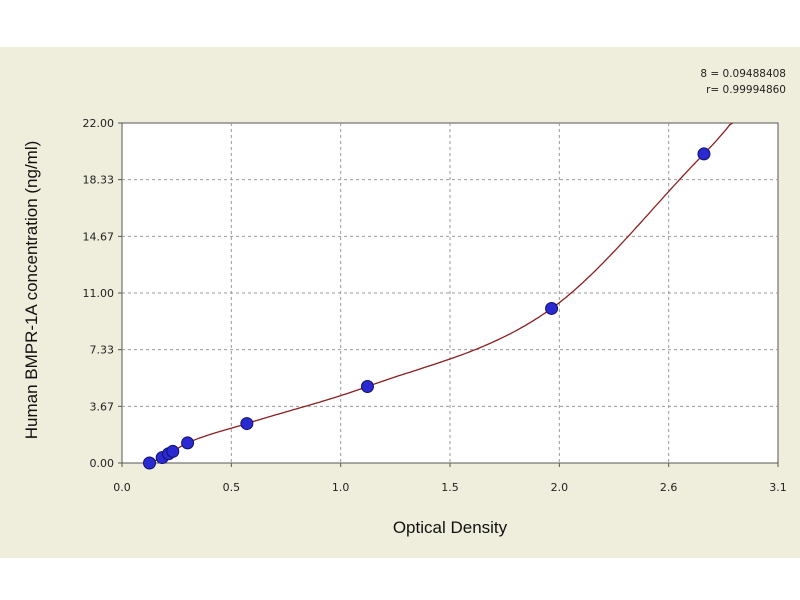 Image resolution: width=800 pixels, height=600 pixels. What do you see at coordinates (31, 290) in the screenshot?
I see `y-axis-label: Human BMPR-1A concentration (ng/ml)` at bounding box center [31, 290].